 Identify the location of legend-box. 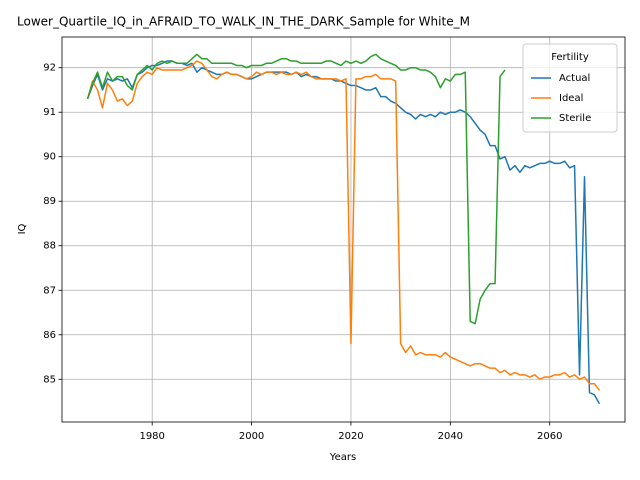
(570, 88).